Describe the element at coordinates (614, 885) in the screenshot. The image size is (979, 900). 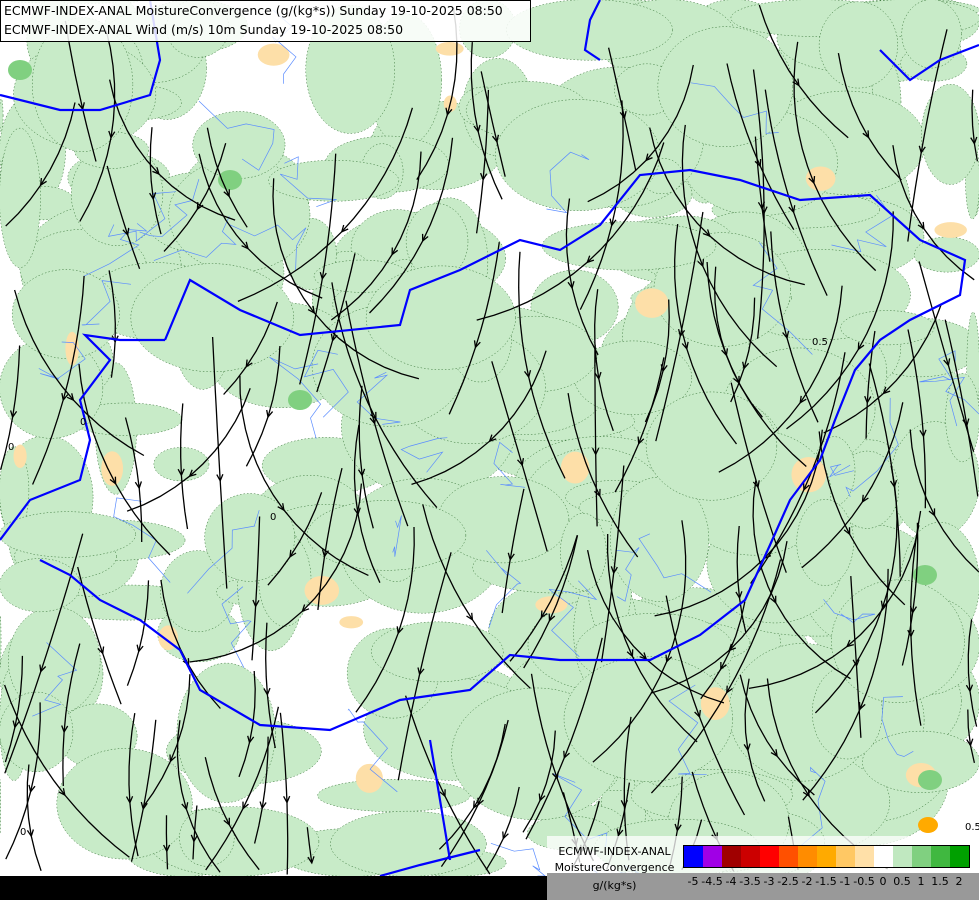
I see `legend-unit: g/(kg*s)` at that location.